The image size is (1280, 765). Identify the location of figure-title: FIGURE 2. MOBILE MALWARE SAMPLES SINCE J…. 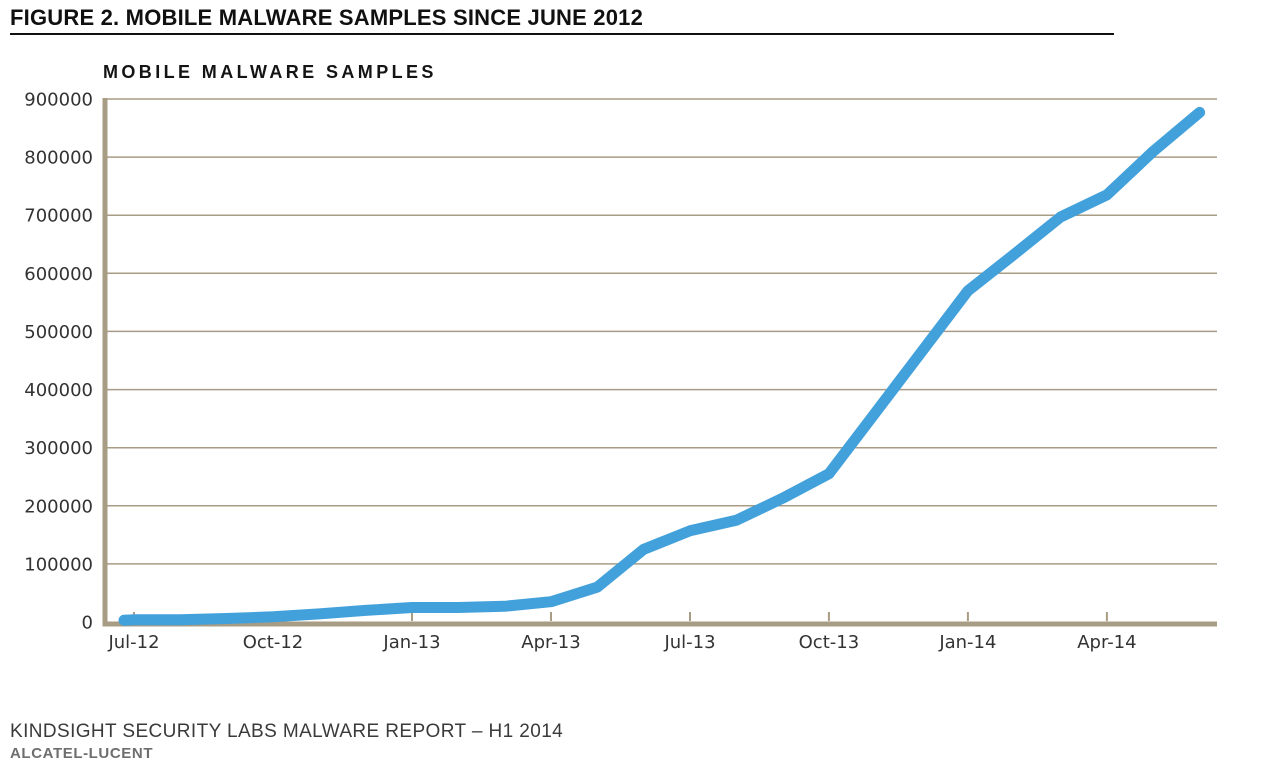
(327, 17).